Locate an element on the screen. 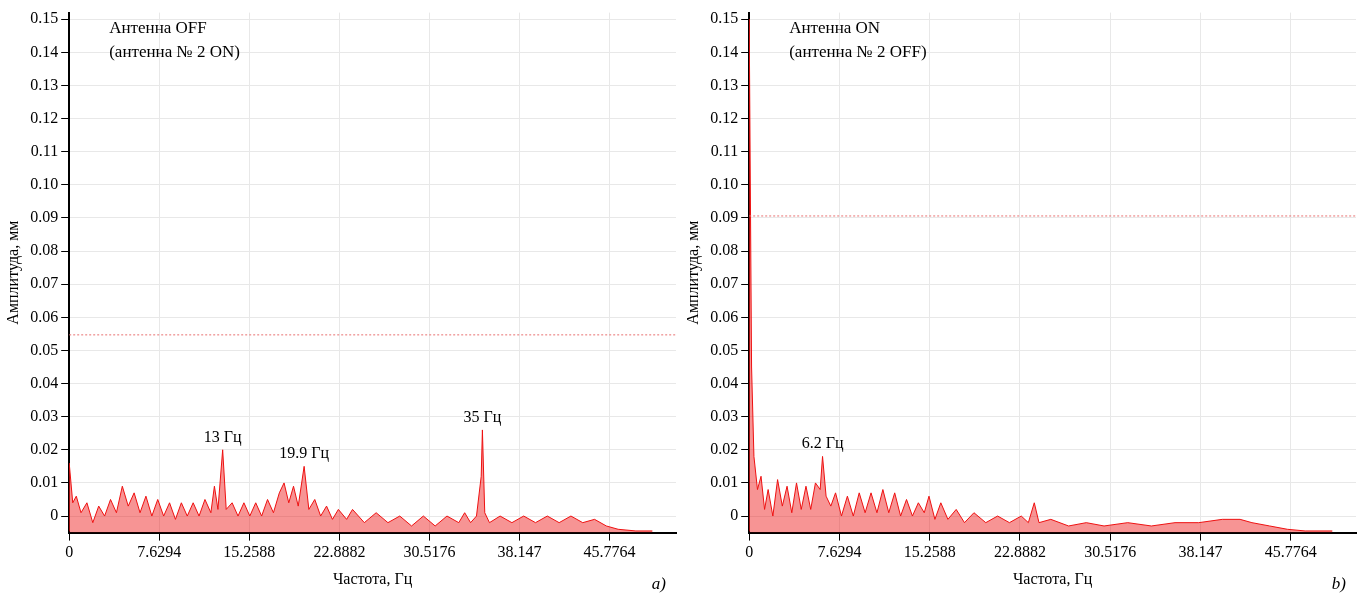  text: b) is located at coordinates (1339, 583).